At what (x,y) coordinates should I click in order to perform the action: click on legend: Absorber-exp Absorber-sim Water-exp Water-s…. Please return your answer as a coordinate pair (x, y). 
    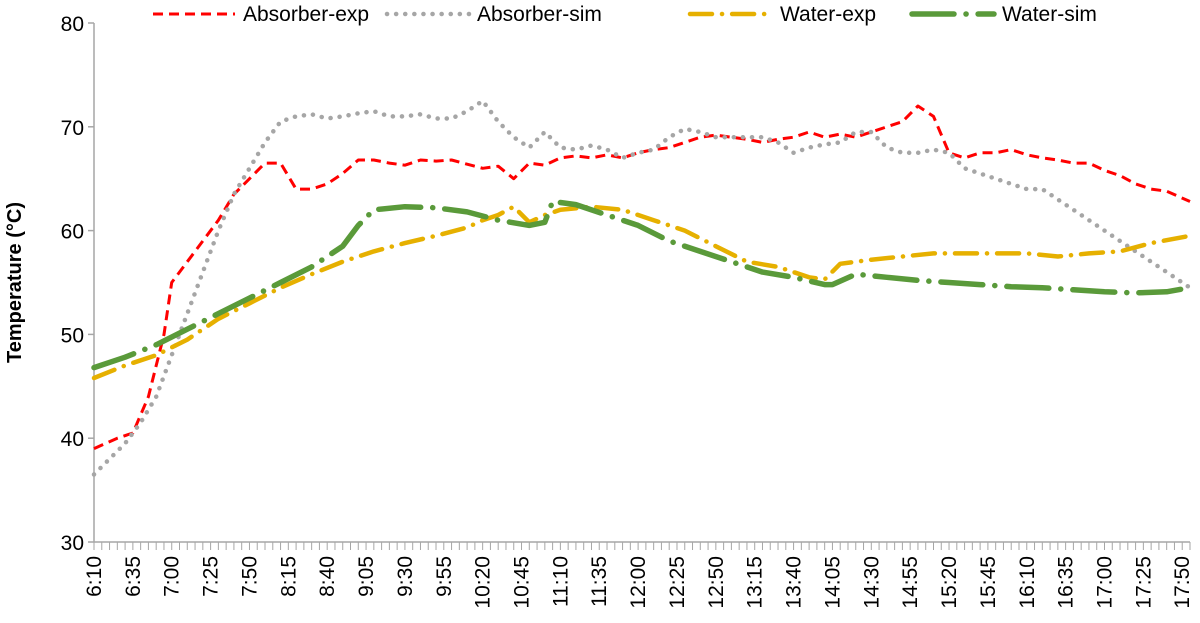
    Looking at the image, I should click on (625, 14).